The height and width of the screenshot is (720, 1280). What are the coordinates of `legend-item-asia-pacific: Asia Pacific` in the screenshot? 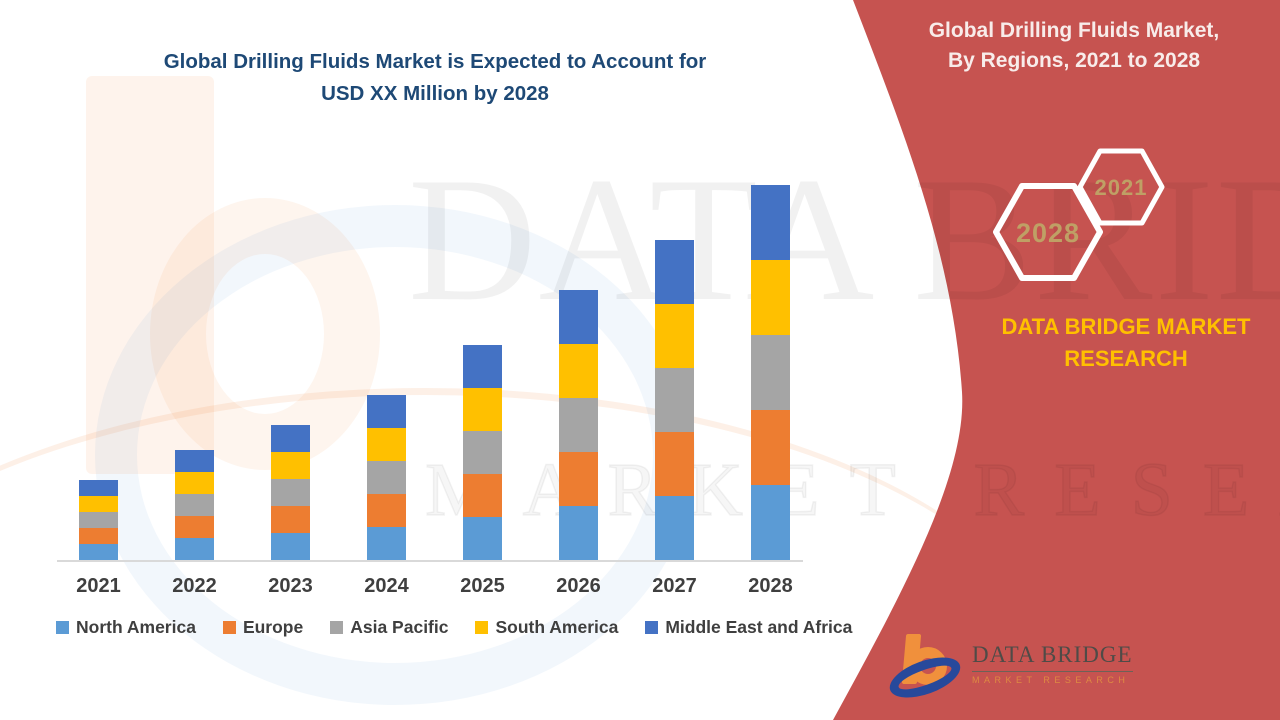 It's located at (389, 627).